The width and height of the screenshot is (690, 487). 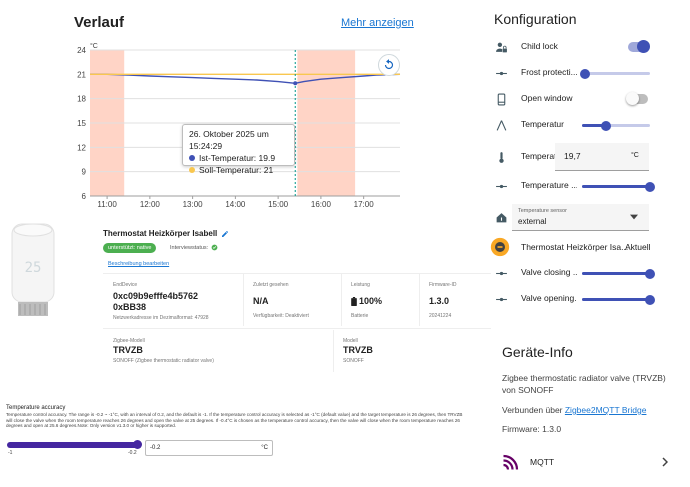 What do you see at coordinates (501, 125) in the screenshot?
I see `calibration-icon` at bounding box center [501, 125].